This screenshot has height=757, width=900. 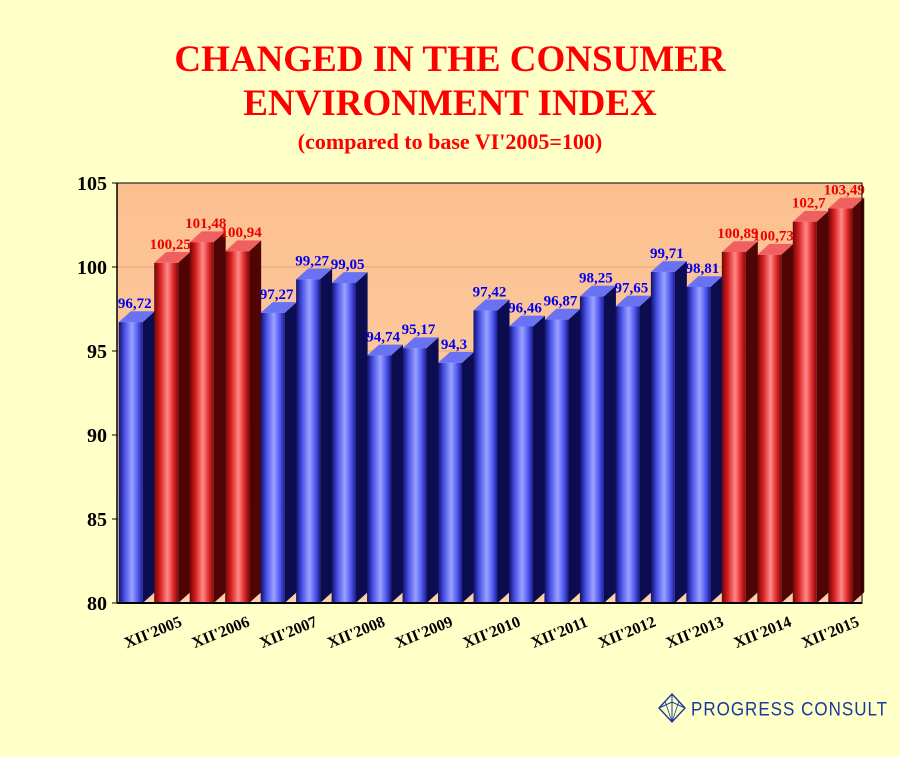 What do you see at coordinates (844, 190) in the screenshot?
I see `bar-value-label: 103,49` at bounding box center [844, 190].